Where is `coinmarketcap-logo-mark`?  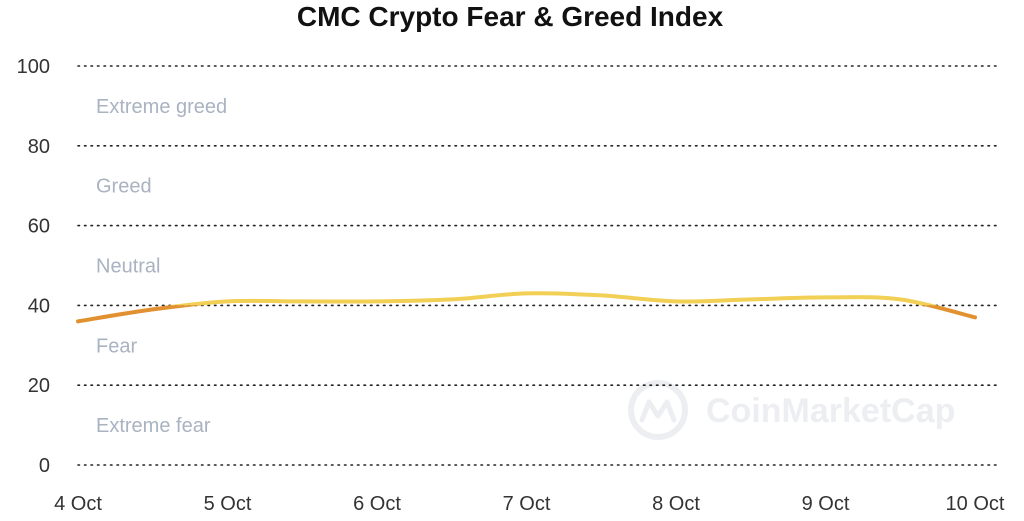
coinmarketcap-logo-mark is located at coordinates (658, 411).